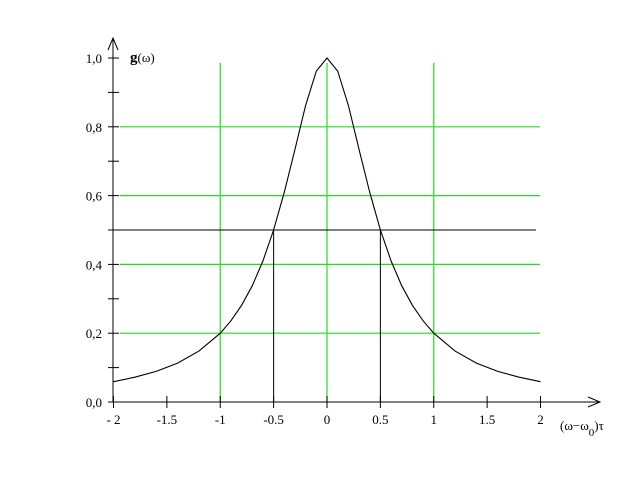 This screenshot has height=485, width=630. I want to click on y-axis-arrow-icon, so click(113, 43).